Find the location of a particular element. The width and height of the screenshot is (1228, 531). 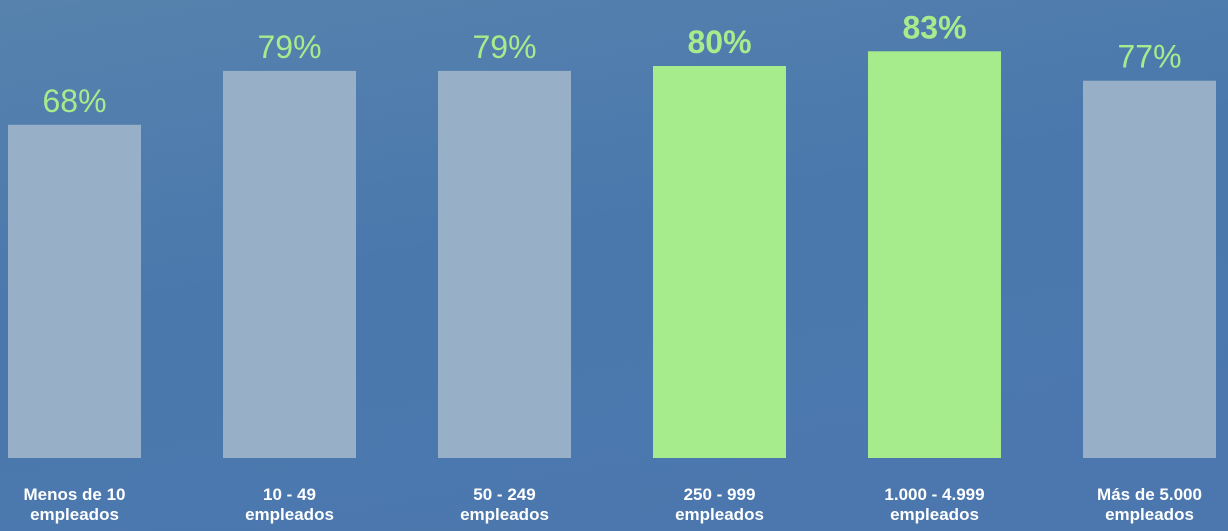

value-label-4: 80% is located at coordinates (719, 42).